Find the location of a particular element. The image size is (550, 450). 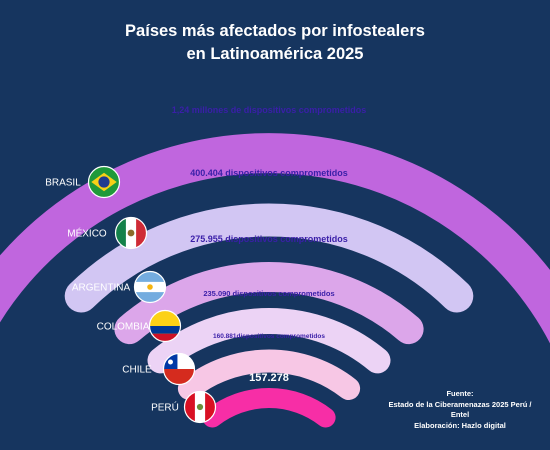

source-credit: Elaboración: Hazlo digital is located at coordinates (460, 425).